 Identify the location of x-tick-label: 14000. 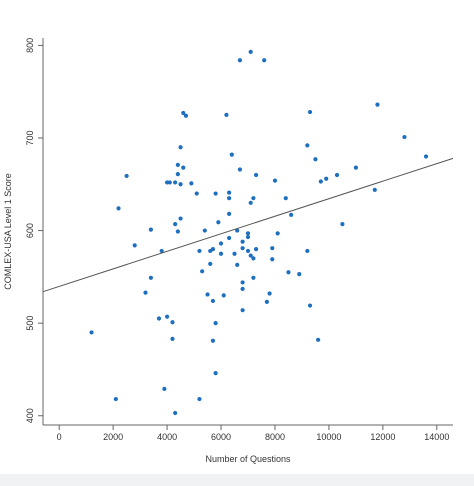
(436, 437).